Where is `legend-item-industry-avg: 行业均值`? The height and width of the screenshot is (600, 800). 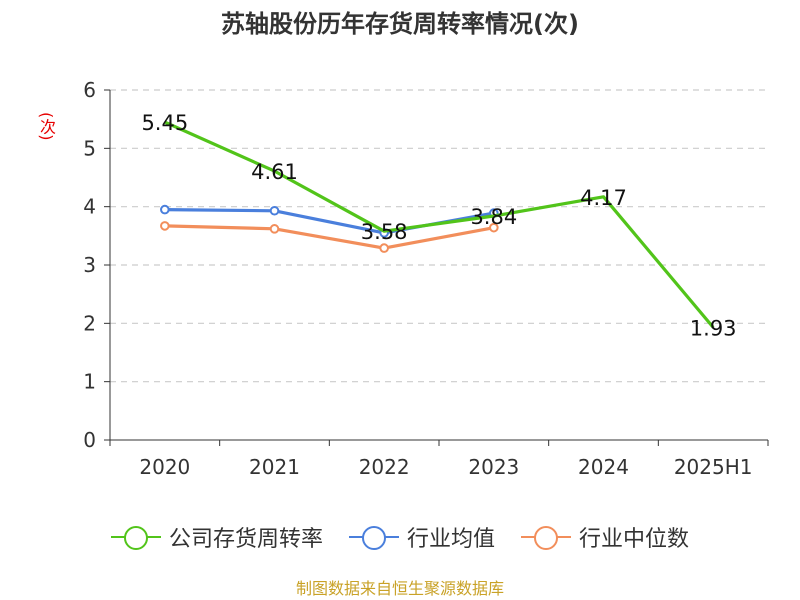
legend-item-industry-avg: 行业均值 is located at coordinates (421, 537).